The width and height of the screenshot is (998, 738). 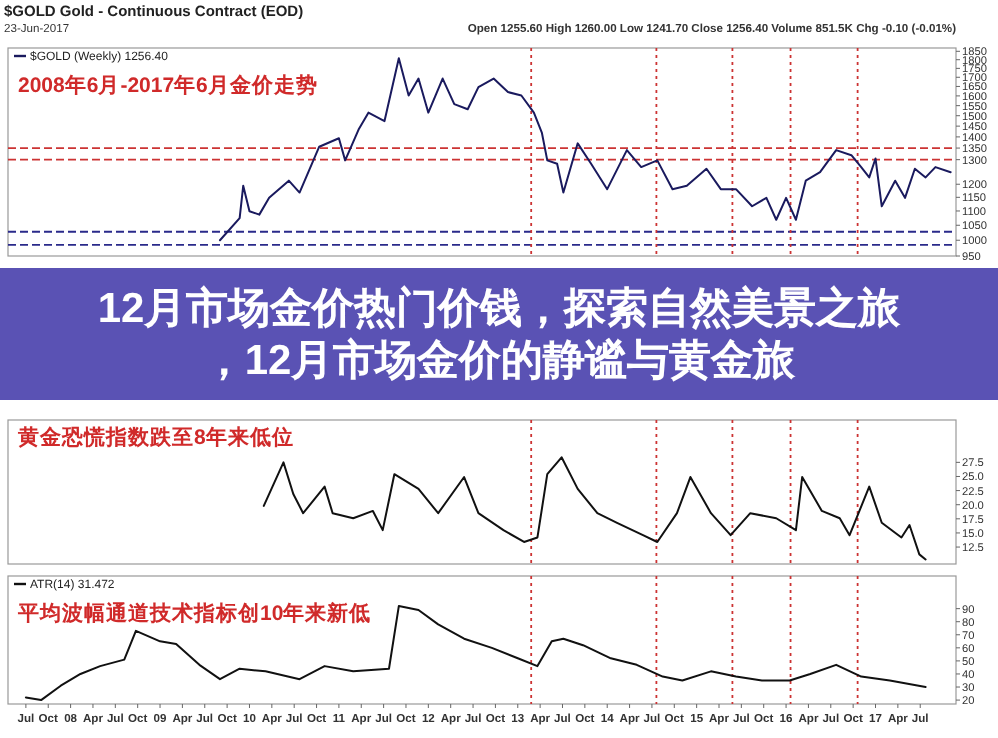 I want to click on annotation: 黄金恐慌指数跌至8年来低位, so click(x=155, y=437).